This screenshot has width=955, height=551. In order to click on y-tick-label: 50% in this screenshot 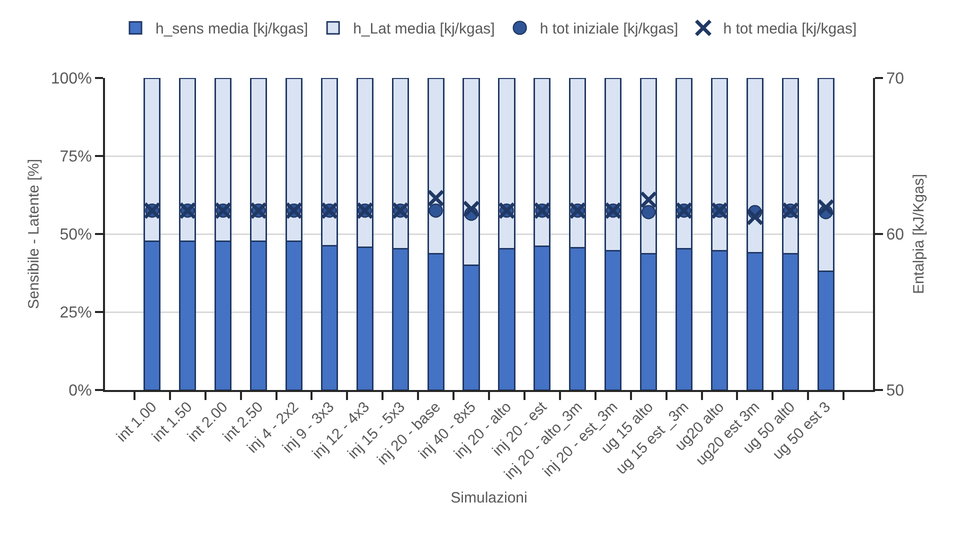, I will do `click(76, 235)`.